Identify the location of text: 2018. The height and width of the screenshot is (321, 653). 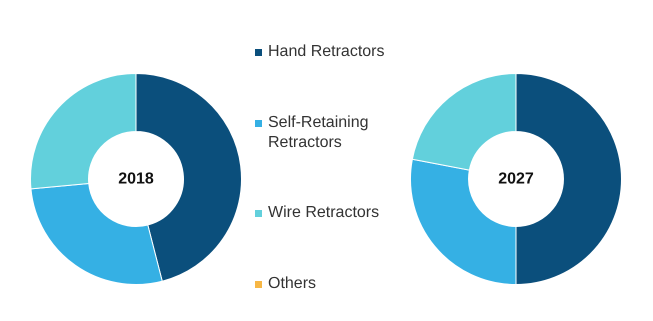
(136, 179).